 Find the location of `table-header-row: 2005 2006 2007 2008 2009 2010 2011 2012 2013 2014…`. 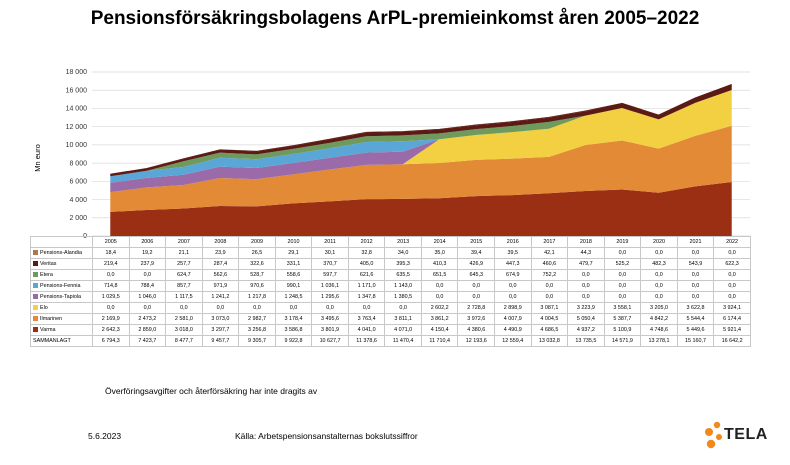

table-header-row: 2005 2006 2007 2008 2009 2010 2011 2012 2013 2014… is located at coordinates (390, 242).